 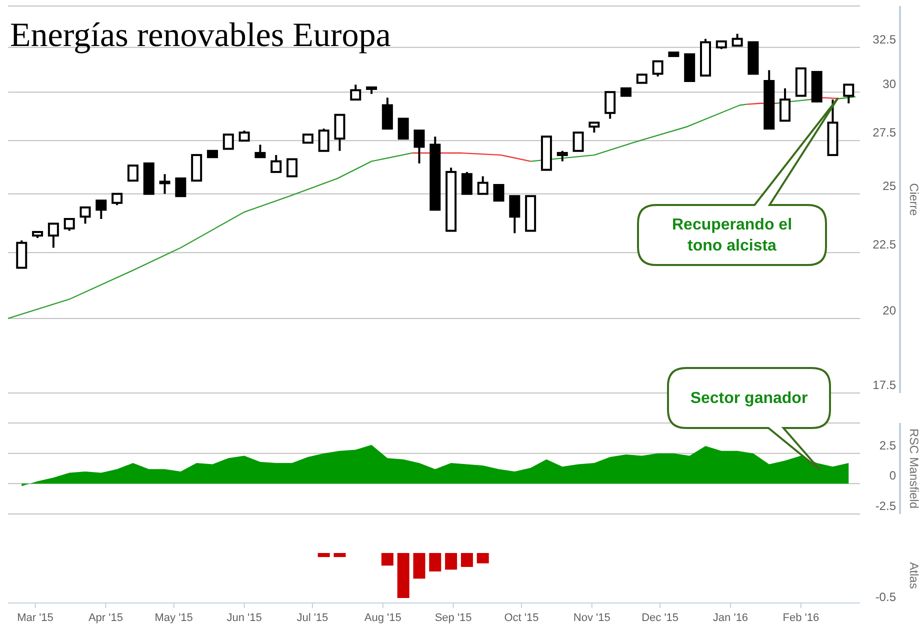 What do you see at coordinates (892, 475) in the screenshot?
I see `y-tick-label: 0` at bounding box center [892, 475].